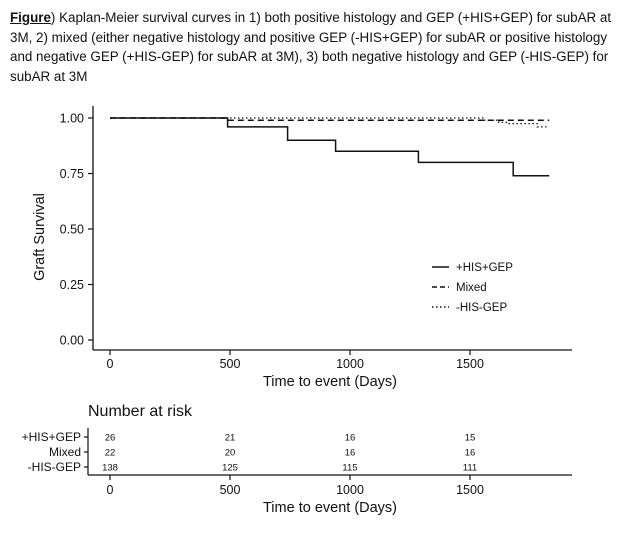  Describe the element at coordinates (72, 119) in the screenshot. I see `y-tick-label: 1.00` at that location.